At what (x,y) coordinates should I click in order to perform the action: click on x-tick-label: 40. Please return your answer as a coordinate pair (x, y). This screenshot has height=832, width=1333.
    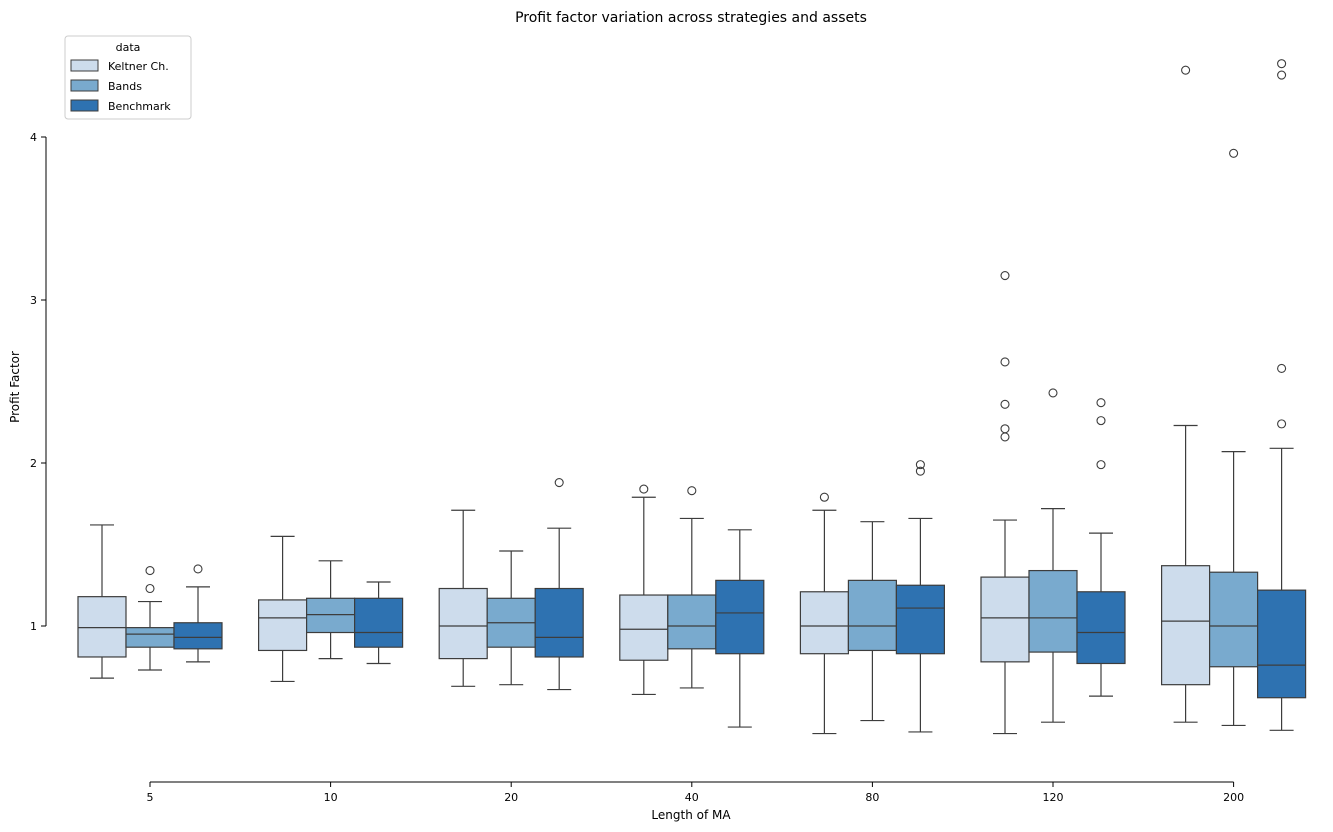
    Looking at the image, I should click on (692, 797).